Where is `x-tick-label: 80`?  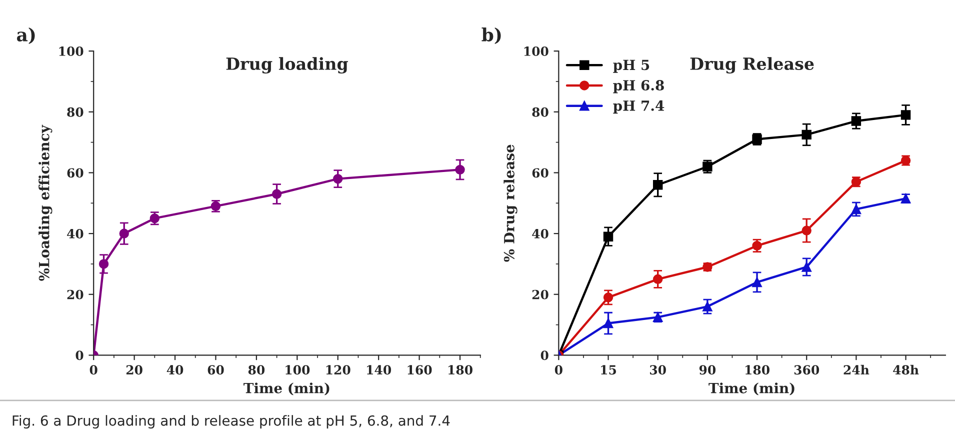 x-tick-label: 80 is located at coordinates (256, 370).